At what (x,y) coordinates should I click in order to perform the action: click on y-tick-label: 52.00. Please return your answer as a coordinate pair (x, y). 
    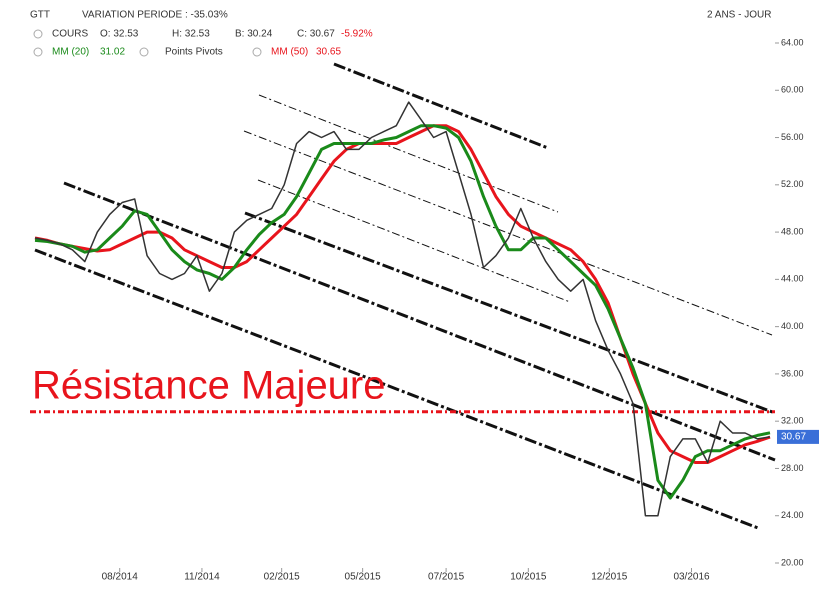
    Looking at the image, I should click on (792, 184).